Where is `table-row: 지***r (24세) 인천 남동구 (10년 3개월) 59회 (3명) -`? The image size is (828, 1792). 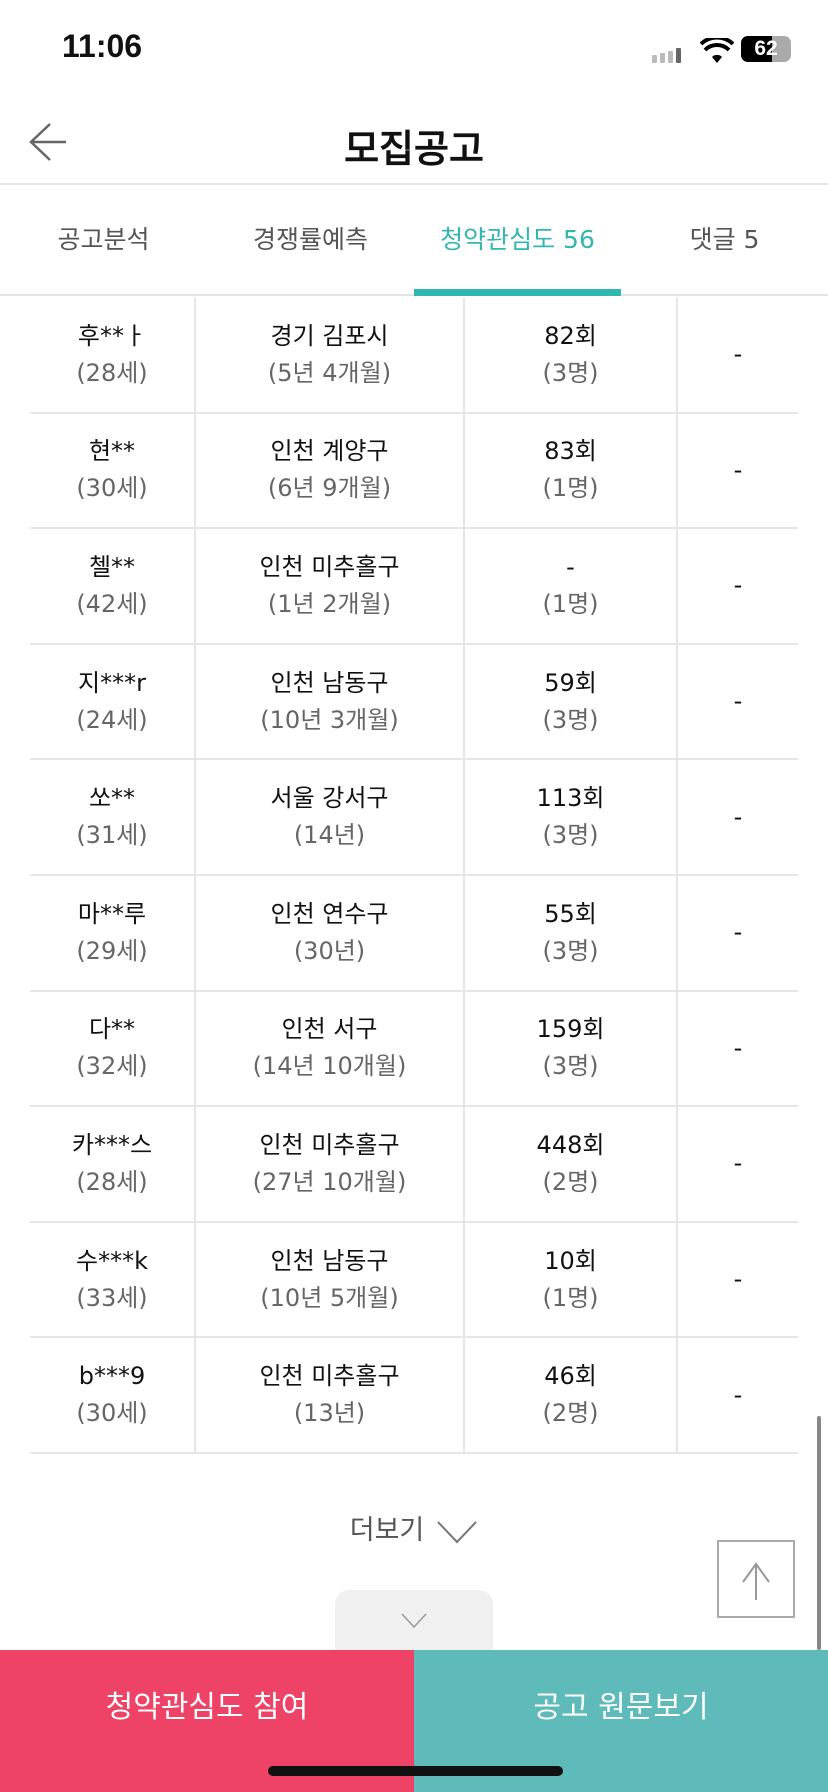
table-row: 지***r (24세) 인천 남동구 (10년 3개월) 59회 (3명) - is located at coordinates (414, 702).